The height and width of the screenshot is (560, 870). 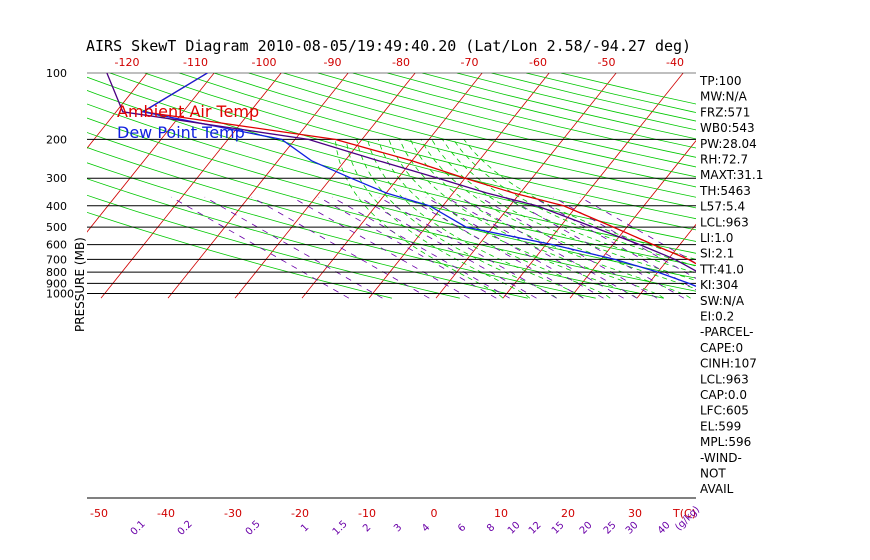 I want to click on stability-index: MPL:596, so click(x=725, y=442).